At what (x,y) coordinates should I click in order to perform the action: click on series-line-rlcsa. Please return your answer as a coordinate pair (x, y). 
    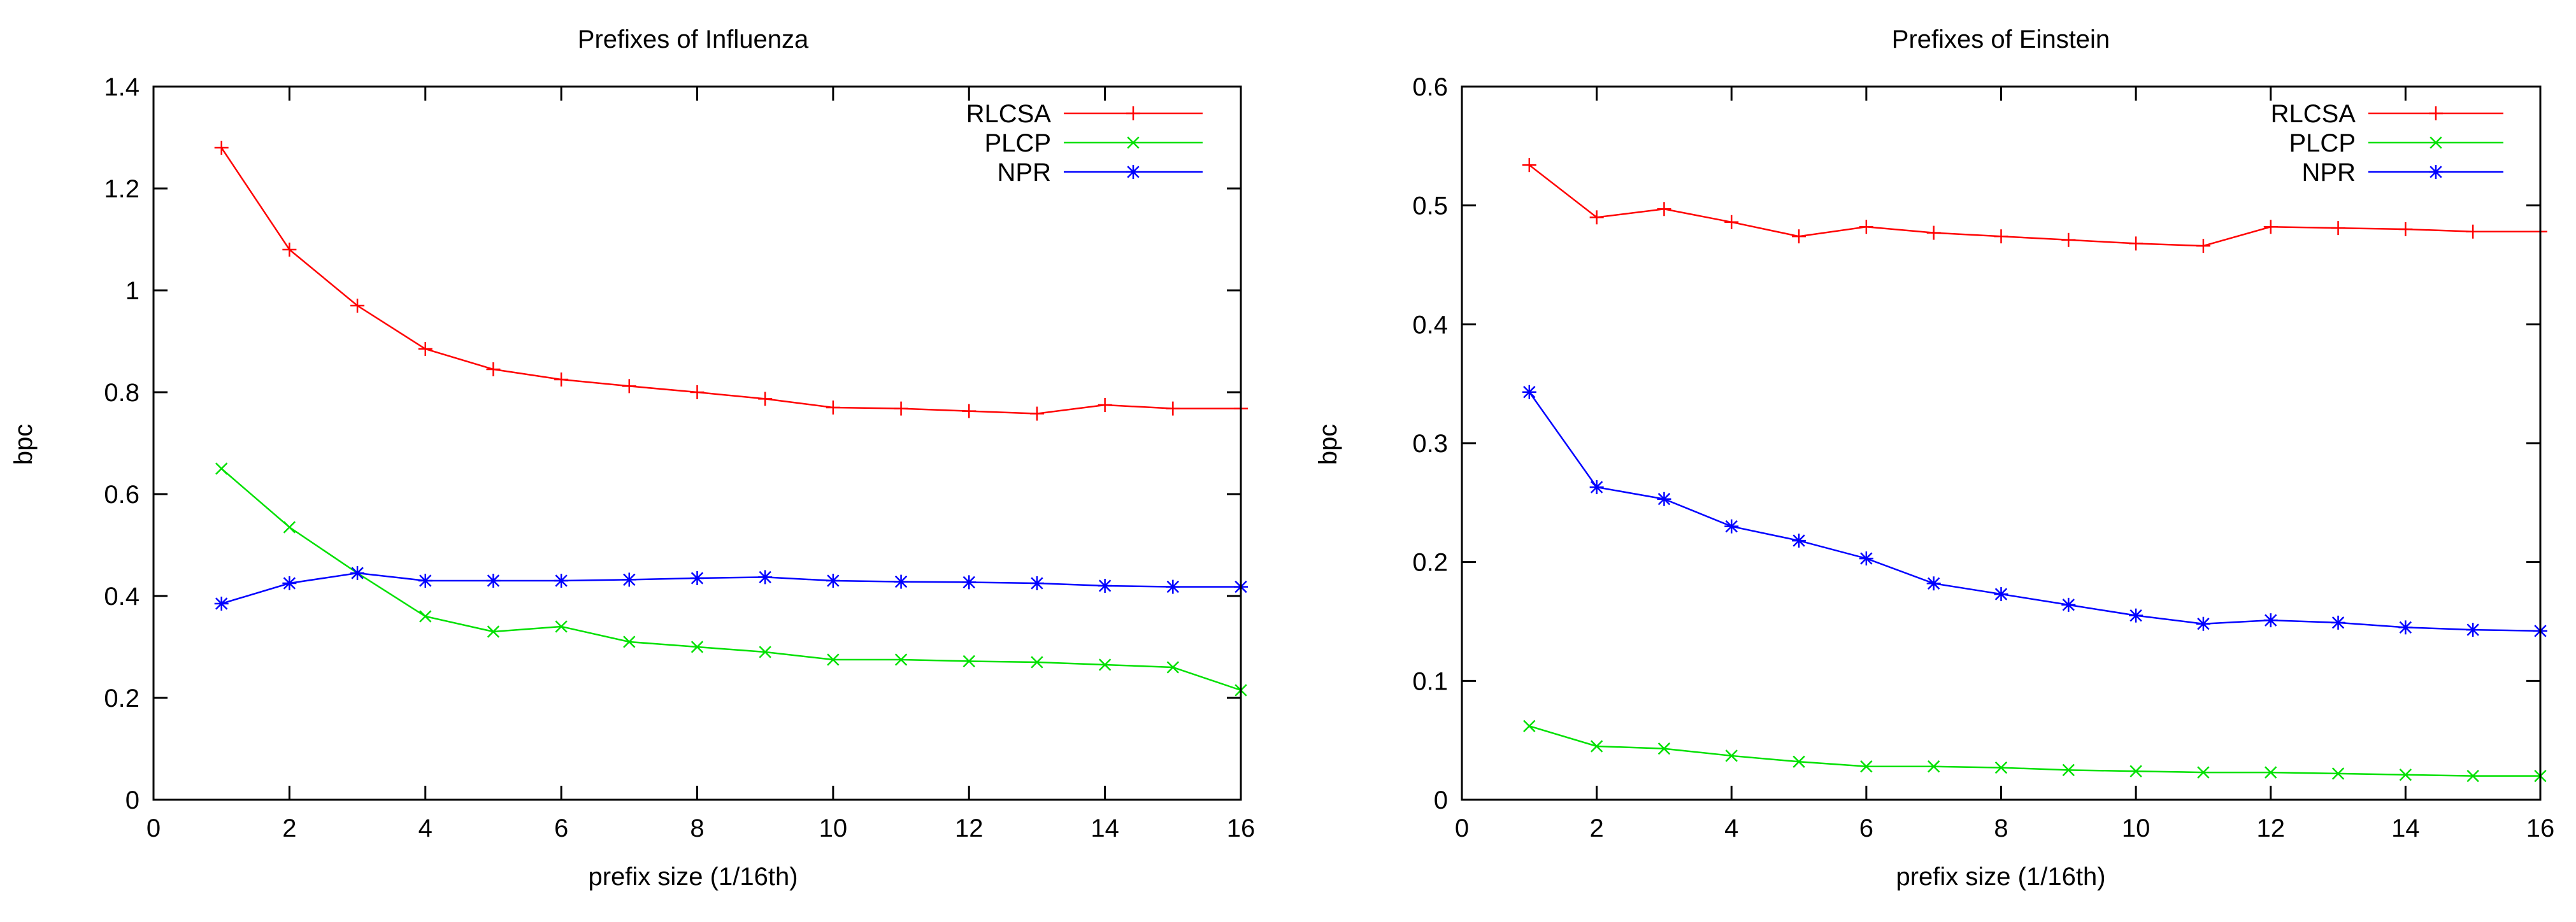
    Looking at the image, I should click on (731, 281).